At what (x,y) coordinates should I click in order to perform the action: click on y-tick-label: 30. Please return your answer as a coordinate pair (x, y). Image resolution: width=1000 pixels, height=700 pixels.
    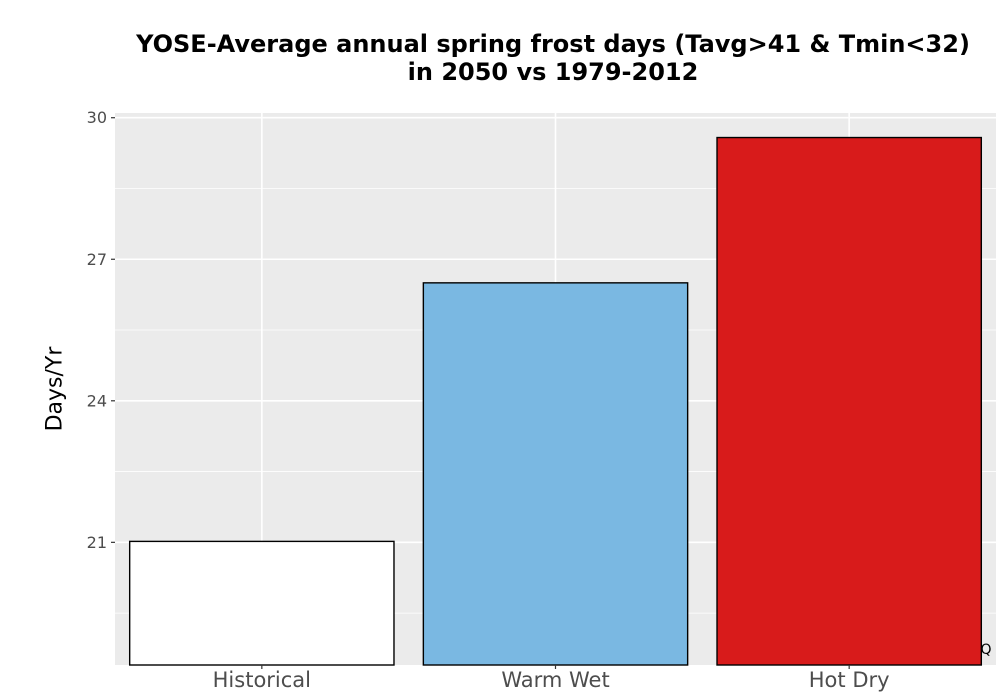
    Looking at the image, I should click on (97, 117).